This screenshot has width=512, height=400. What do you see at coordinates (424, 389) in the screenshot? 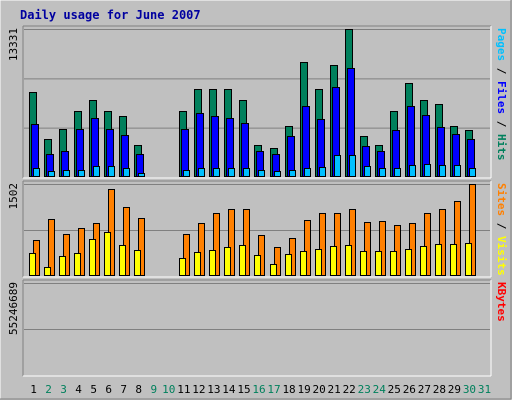
I see `x-tick-label: 27` at bounding box center [424, 389].